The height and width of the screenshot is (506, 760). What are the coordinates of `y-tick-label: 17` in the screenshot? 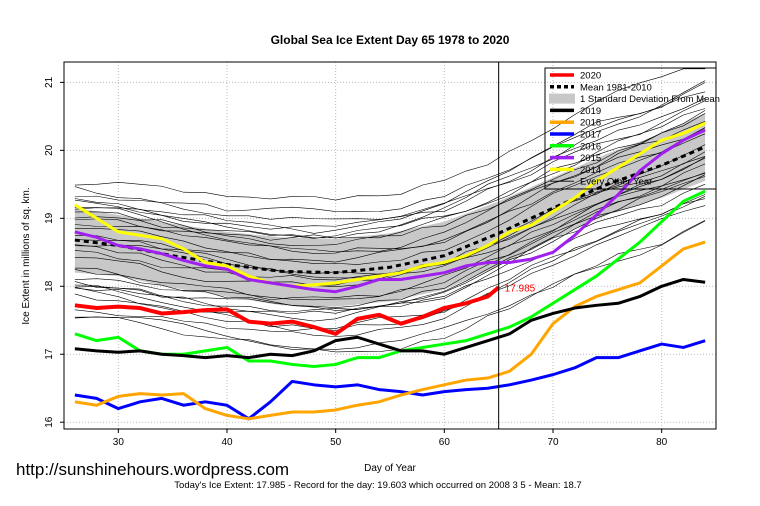 It's located at (49, 354).